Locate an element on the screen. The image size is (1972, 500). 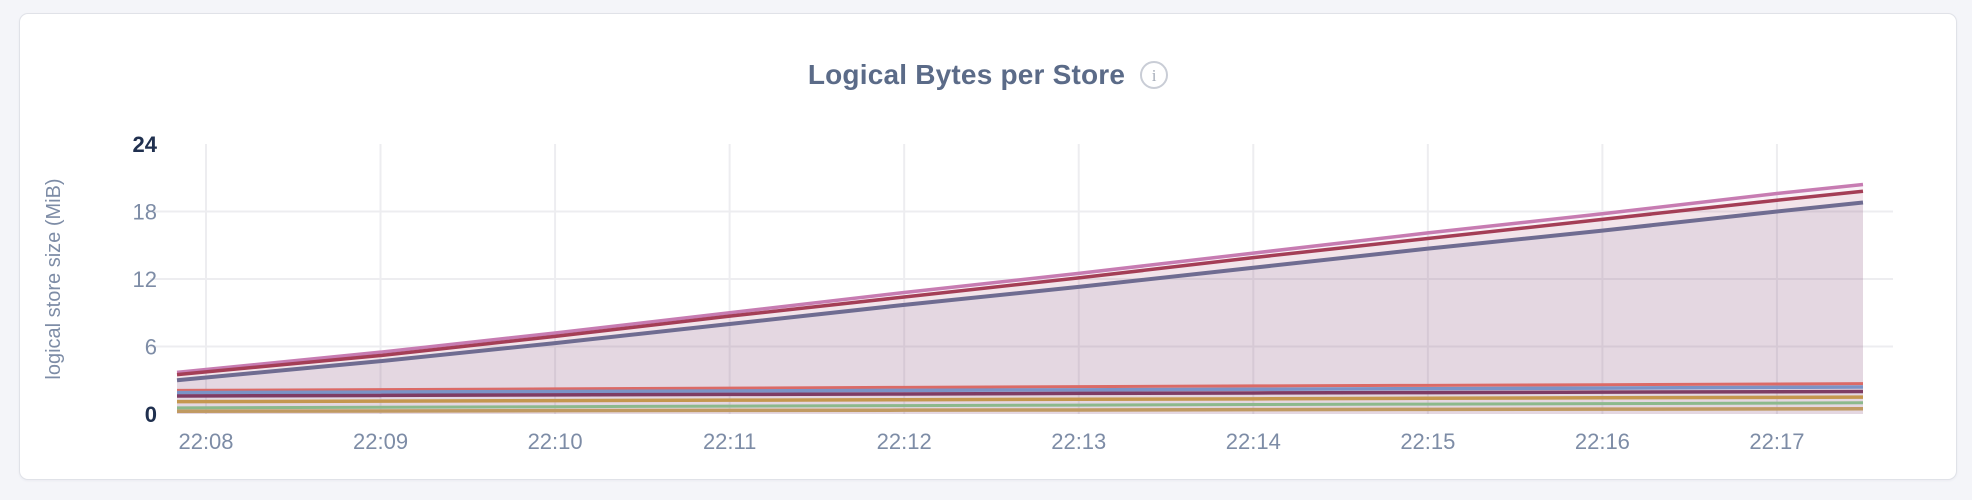
x-tick-label: 22:14 is located at coordinates (1253, 441).